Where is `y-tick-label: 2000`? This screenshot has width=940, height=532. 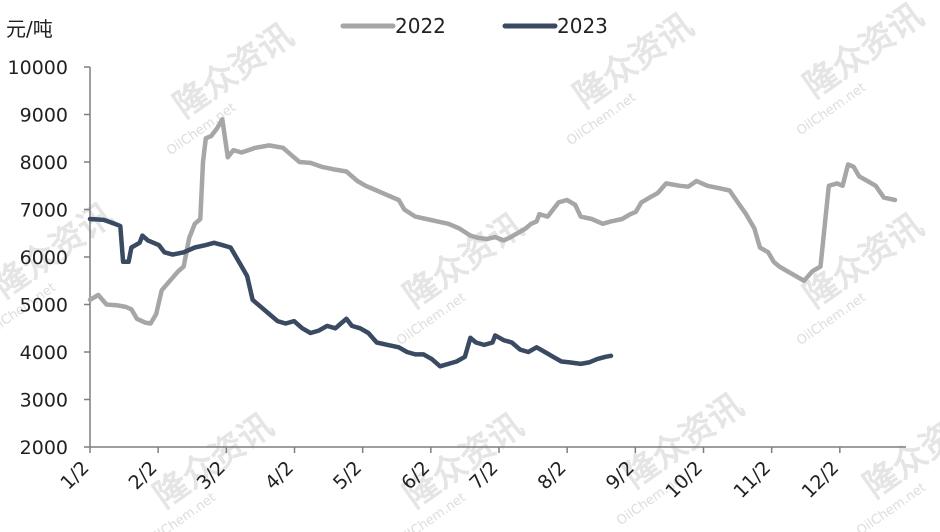 y-tick-label: 2000 is located at coordinates (44, 448).